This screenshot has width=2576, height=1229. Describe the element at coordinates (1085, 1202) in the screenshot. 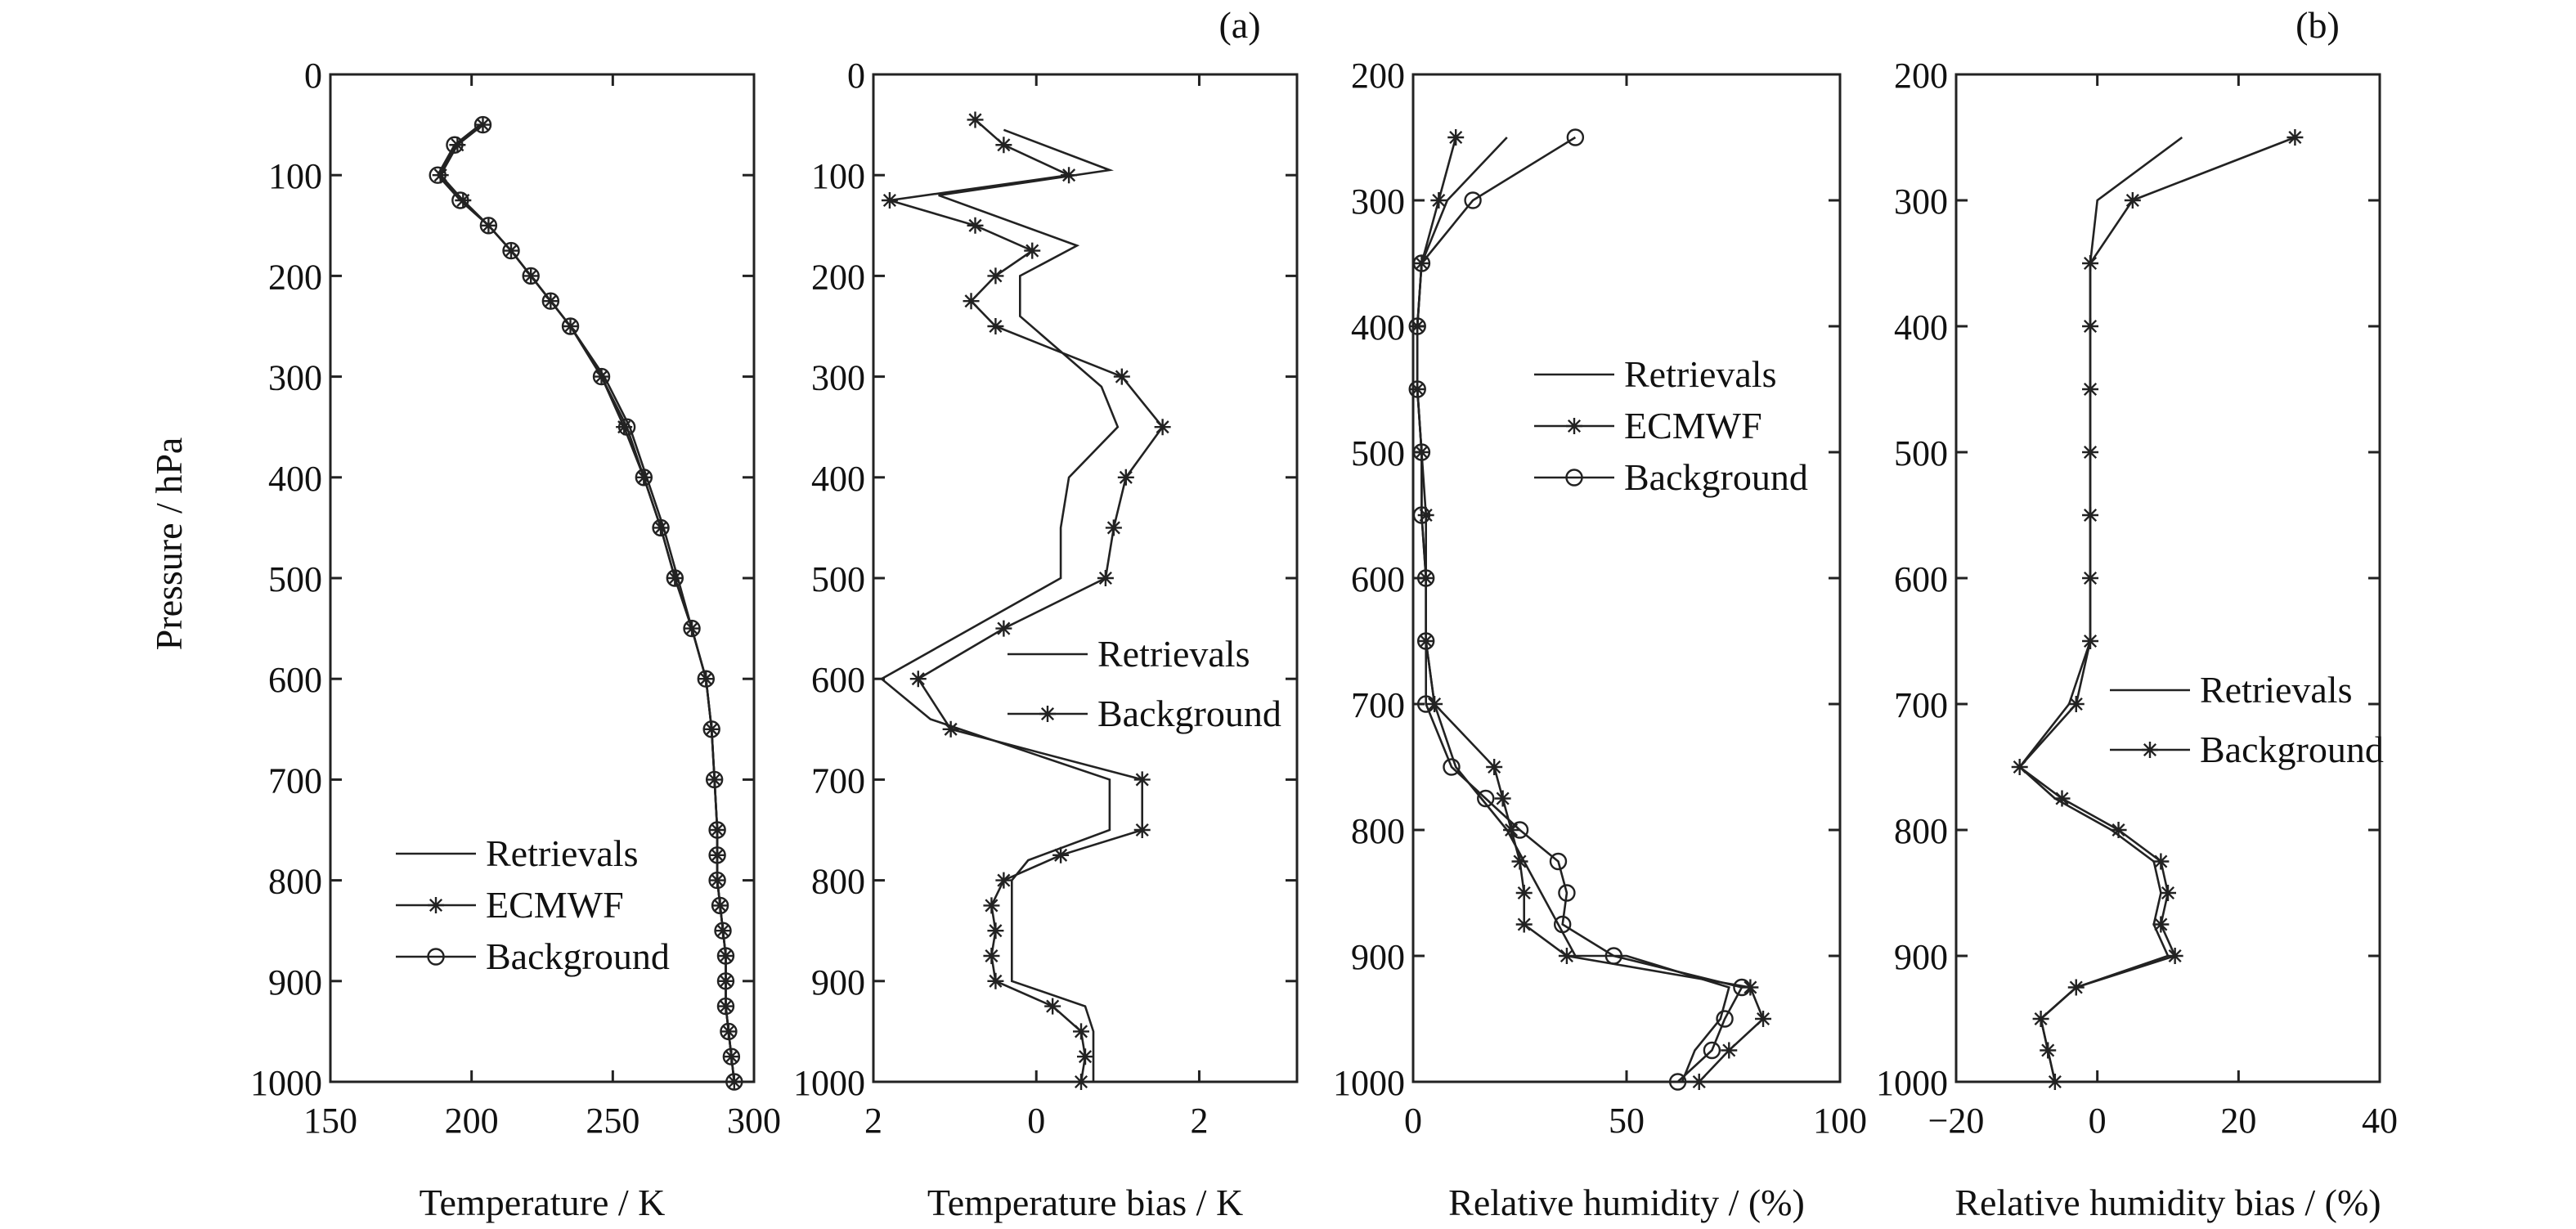

I see `x-axis-title: Temperature bias / K` at that location.